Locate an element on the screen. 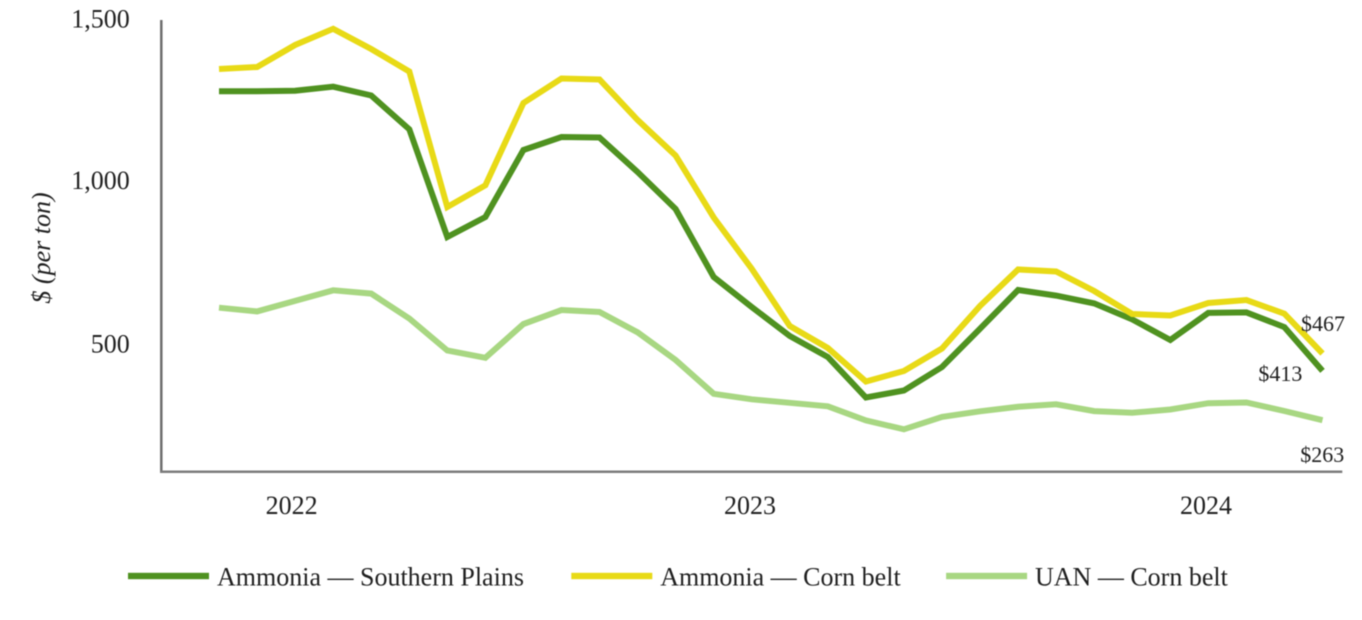 This screenshot has width=1362, height=620. svg-text: 2022 is located at coordinates (292, 505).